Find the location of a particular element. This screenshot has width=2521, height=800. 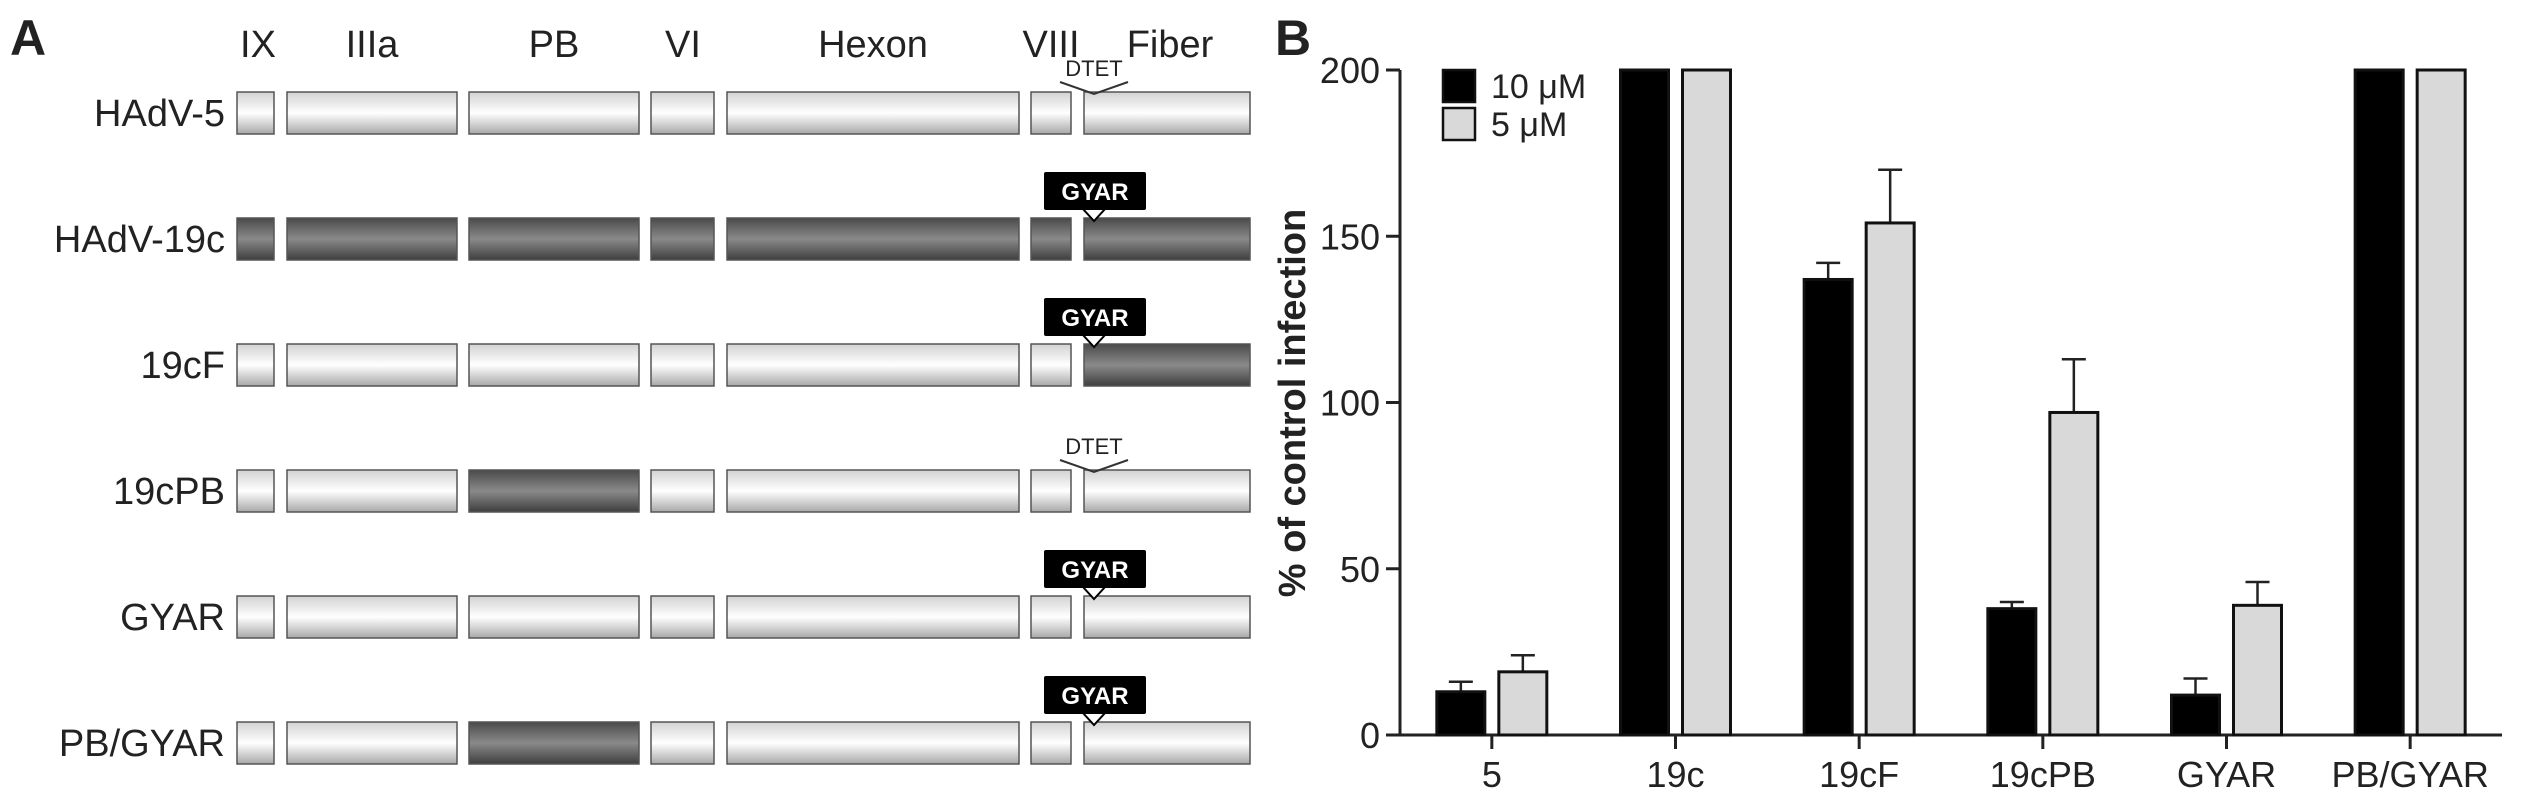

bar-19c-5-m is located at coordinates (1706, 402).